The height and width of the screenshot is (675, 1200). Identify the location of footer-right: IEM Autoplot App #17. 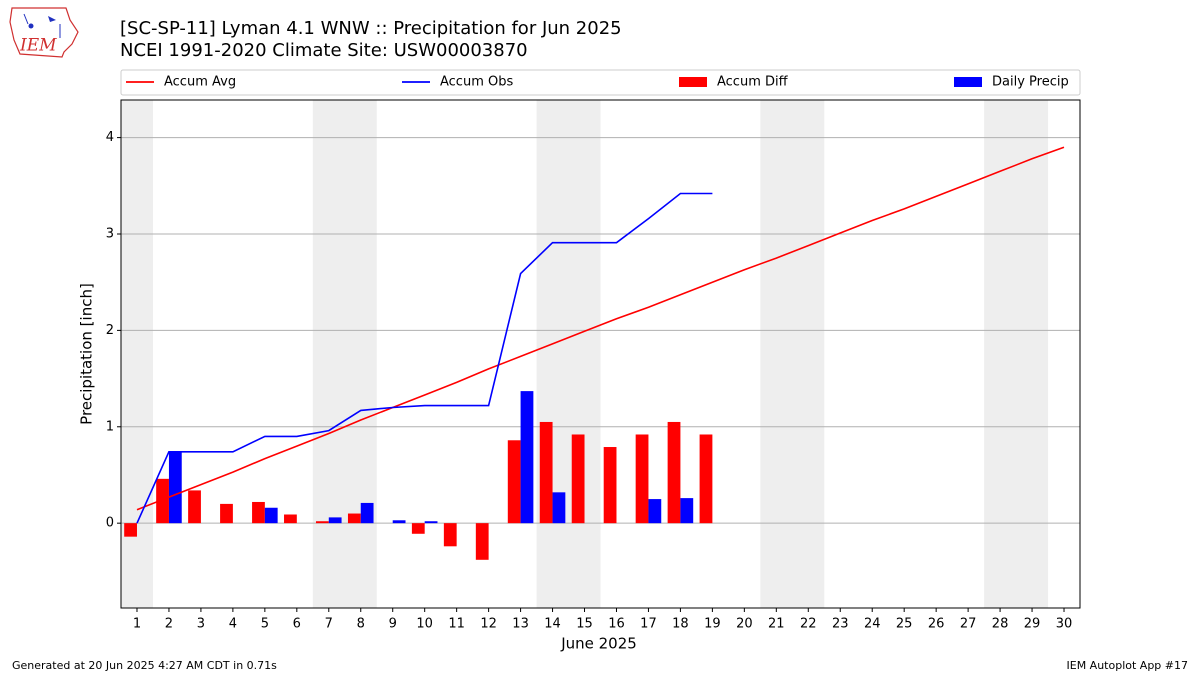
(1128, 665).